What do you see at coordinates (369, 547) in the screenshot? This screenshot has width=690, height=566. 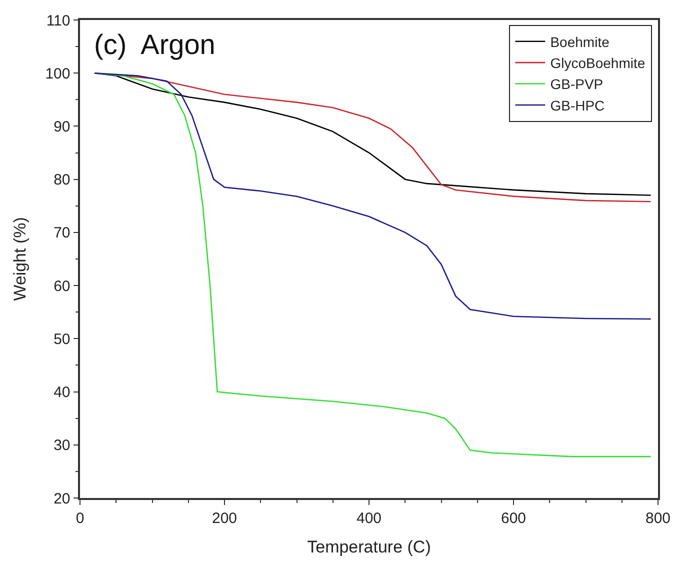 I see `x-axis-title: Temperature (C)` at bounding box center [369, 547].